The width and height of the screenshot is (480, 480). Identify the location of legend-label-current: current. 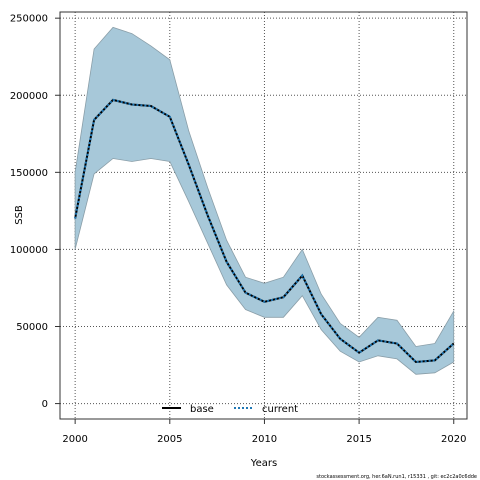
(280, 409).